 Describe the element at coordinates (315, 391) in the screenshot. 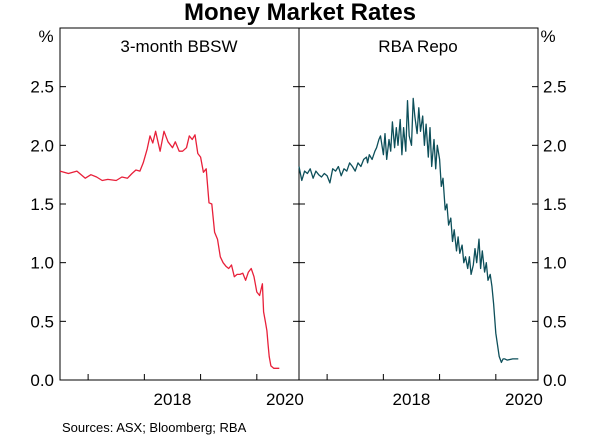

I see `x-ticks: 2018 2020 2018 2020` at that location.